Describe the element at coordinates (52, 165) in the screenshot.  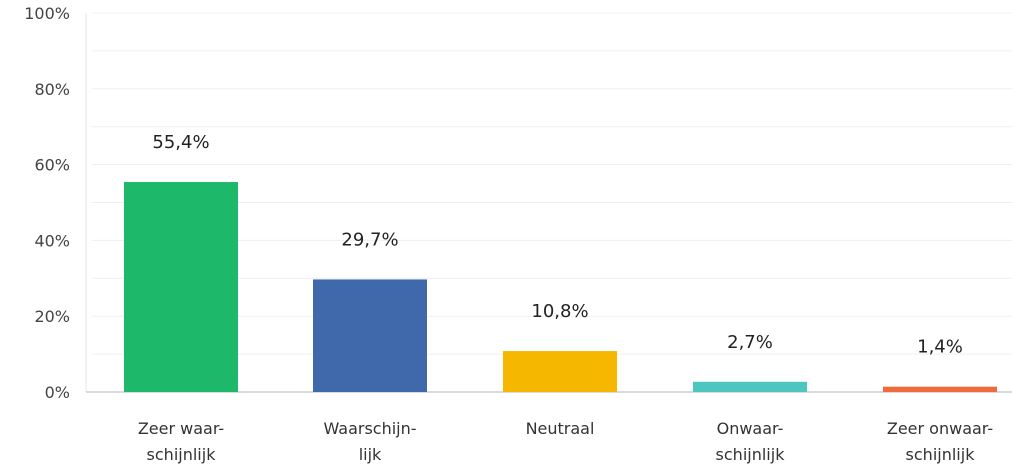
I see `y-tick-label: 60%` at that location.